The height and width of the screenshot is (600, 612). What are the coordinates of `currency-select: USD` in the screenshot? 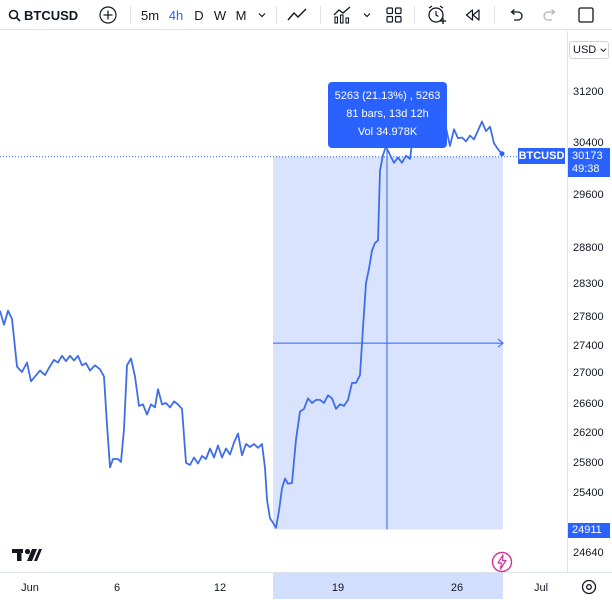 It's located at (589, 50).